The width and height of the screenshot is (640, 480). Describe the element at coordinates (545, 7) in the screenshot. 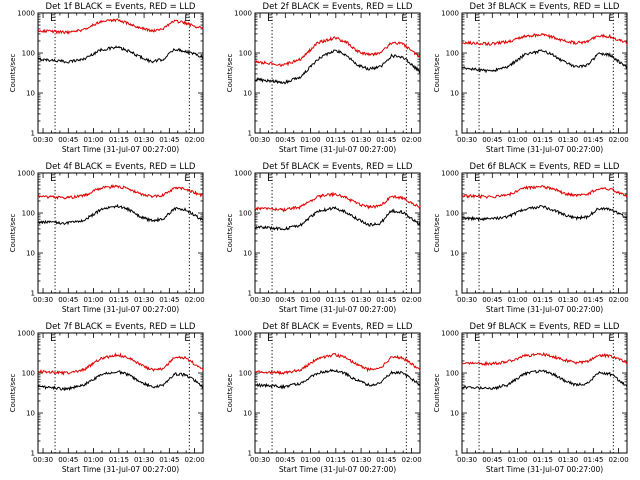

I see `panel-title: Det 3f BLACK = Events, RED = LLD` at that location.